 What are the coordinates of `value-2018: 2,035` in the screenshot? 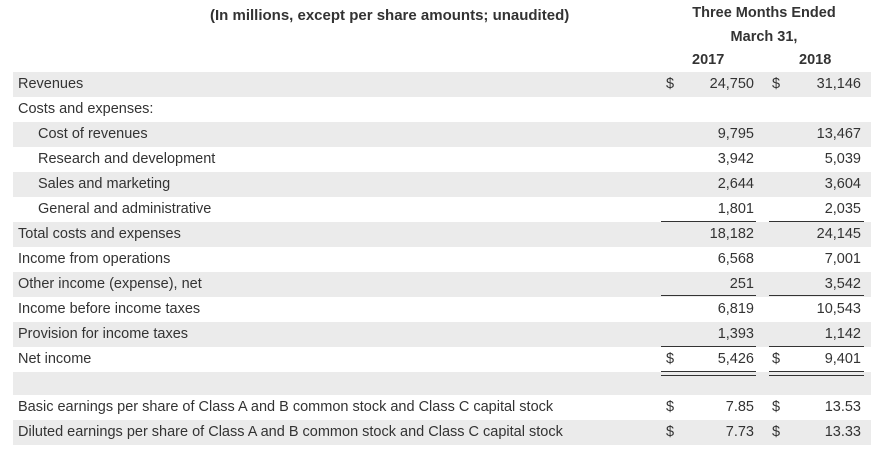 It's located at (842, 209).